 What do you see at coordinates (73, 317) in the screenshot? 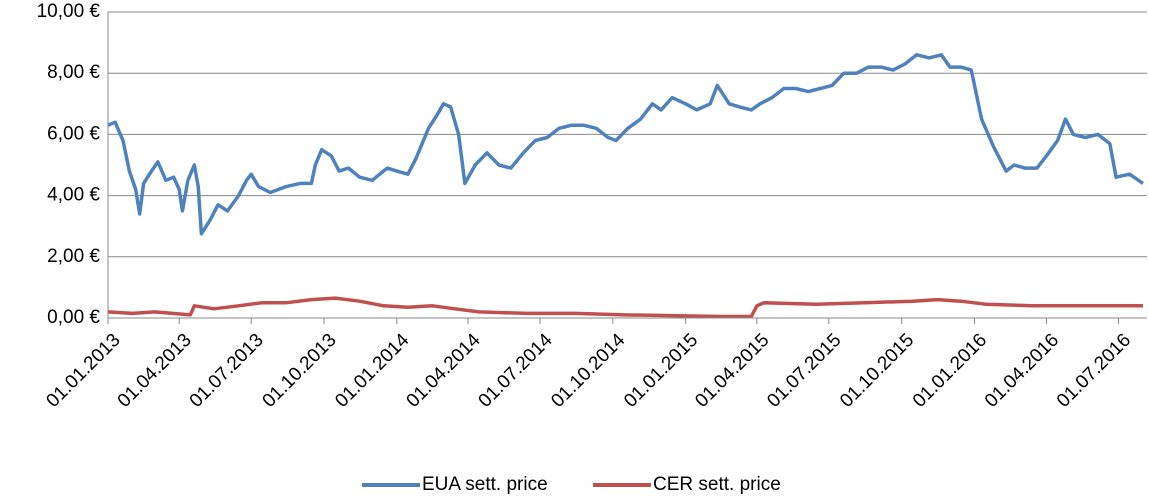
I see `y-tick-label: 0,00 €` at bounding box center [73, 317].